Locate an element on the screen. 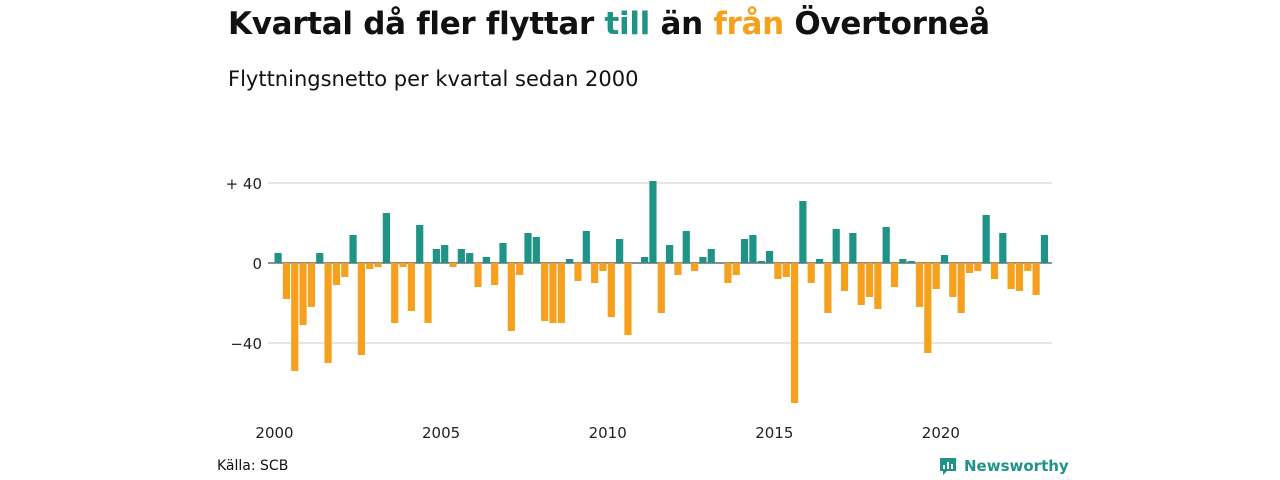 This screenshot has width=1280, height=480. x-tick-label: 2000 is located at coordinates (274, 433).